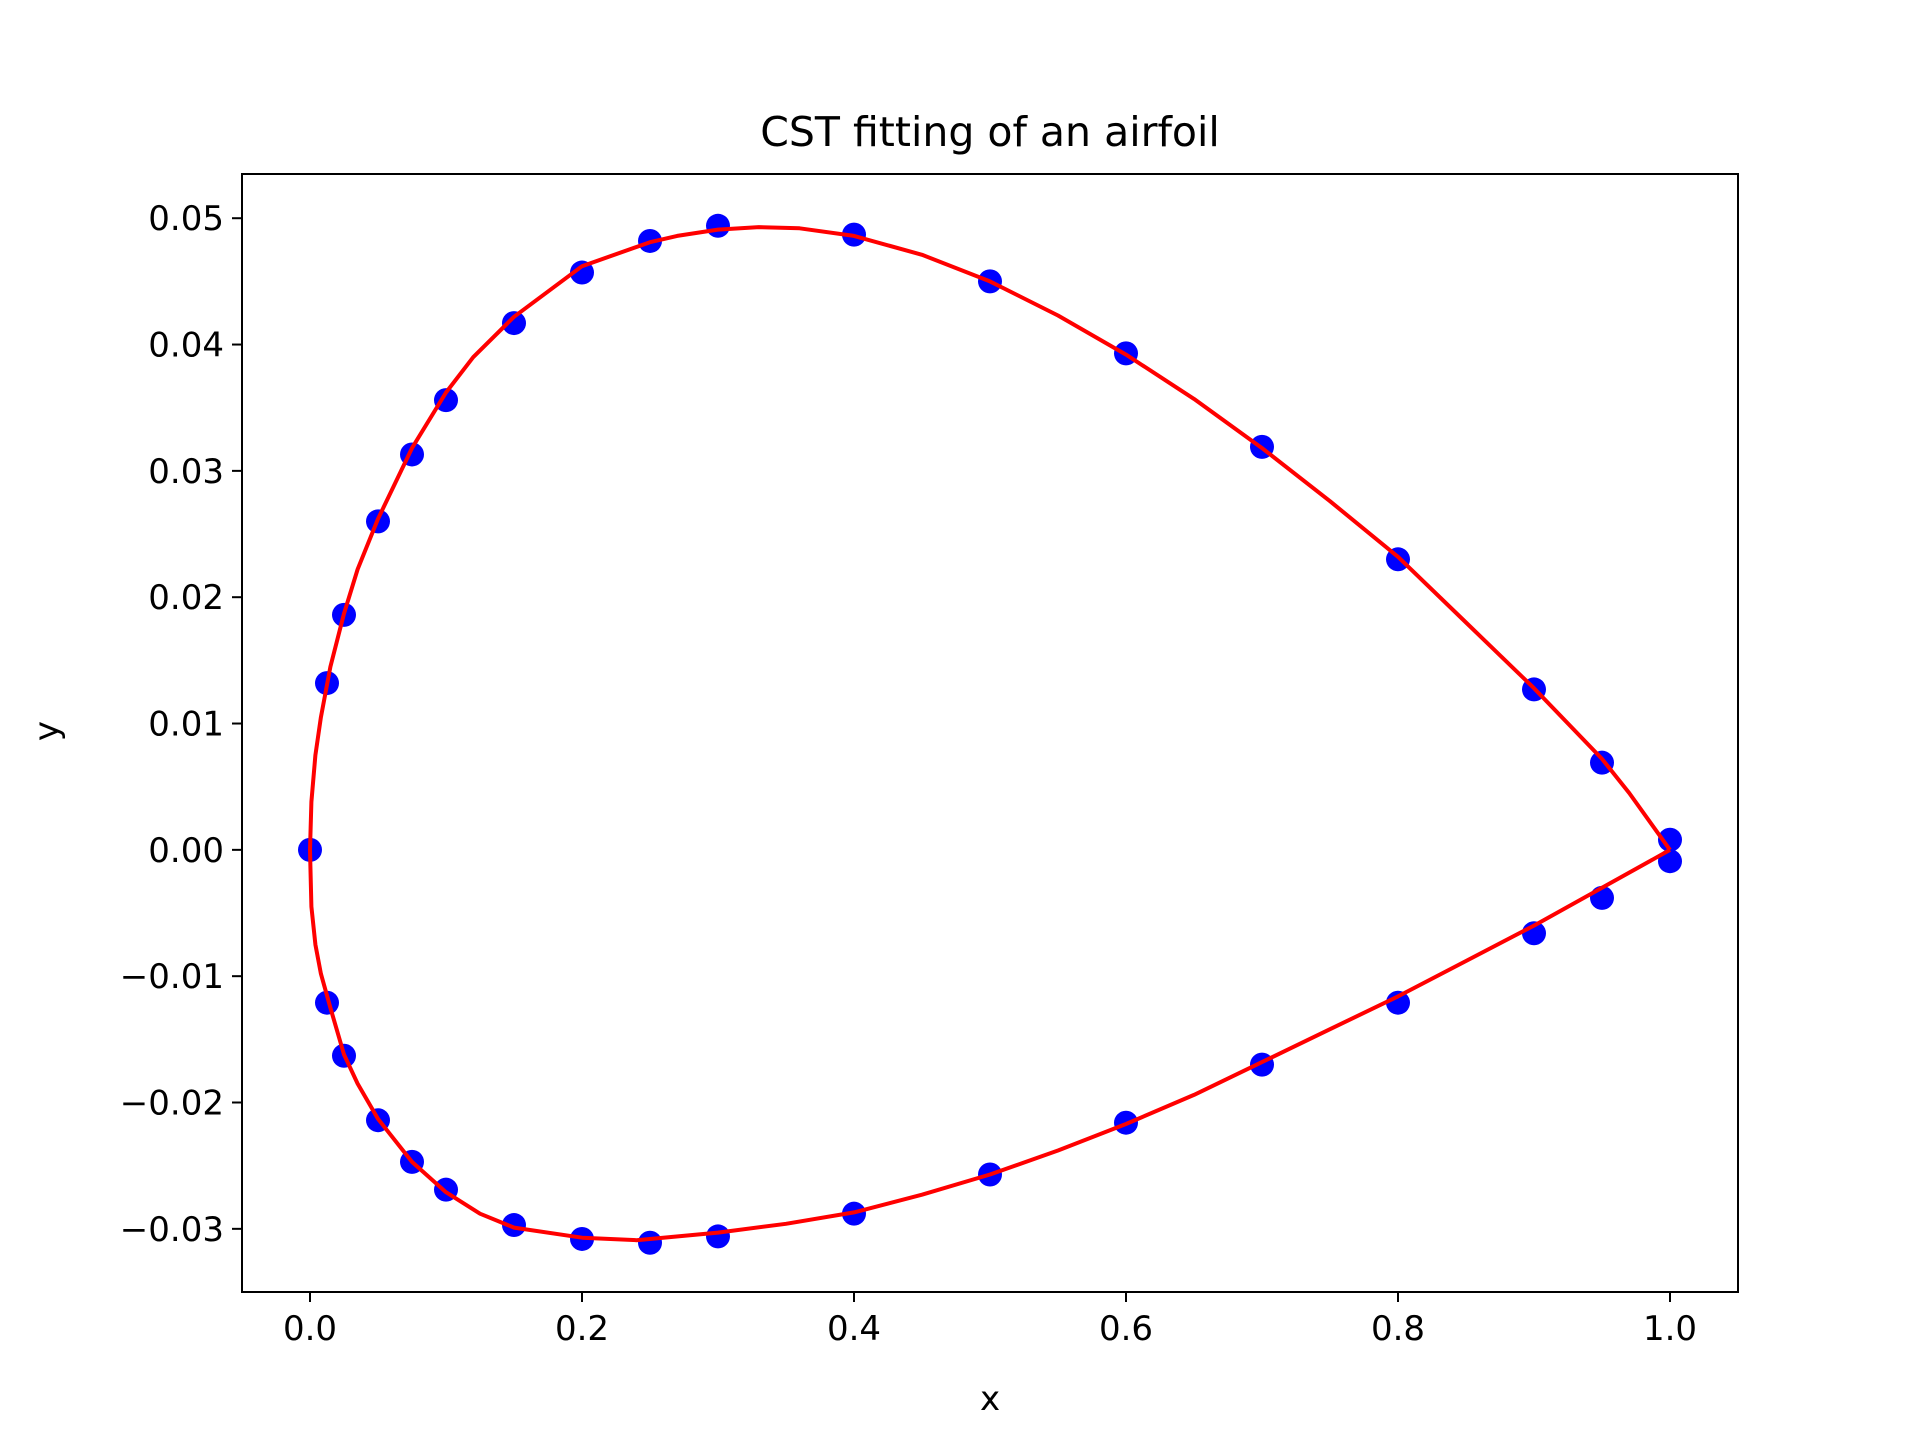 The height and width of the screenshot is (1440, 1920). I want to click on y-axis-label: y, so click(47, 731).